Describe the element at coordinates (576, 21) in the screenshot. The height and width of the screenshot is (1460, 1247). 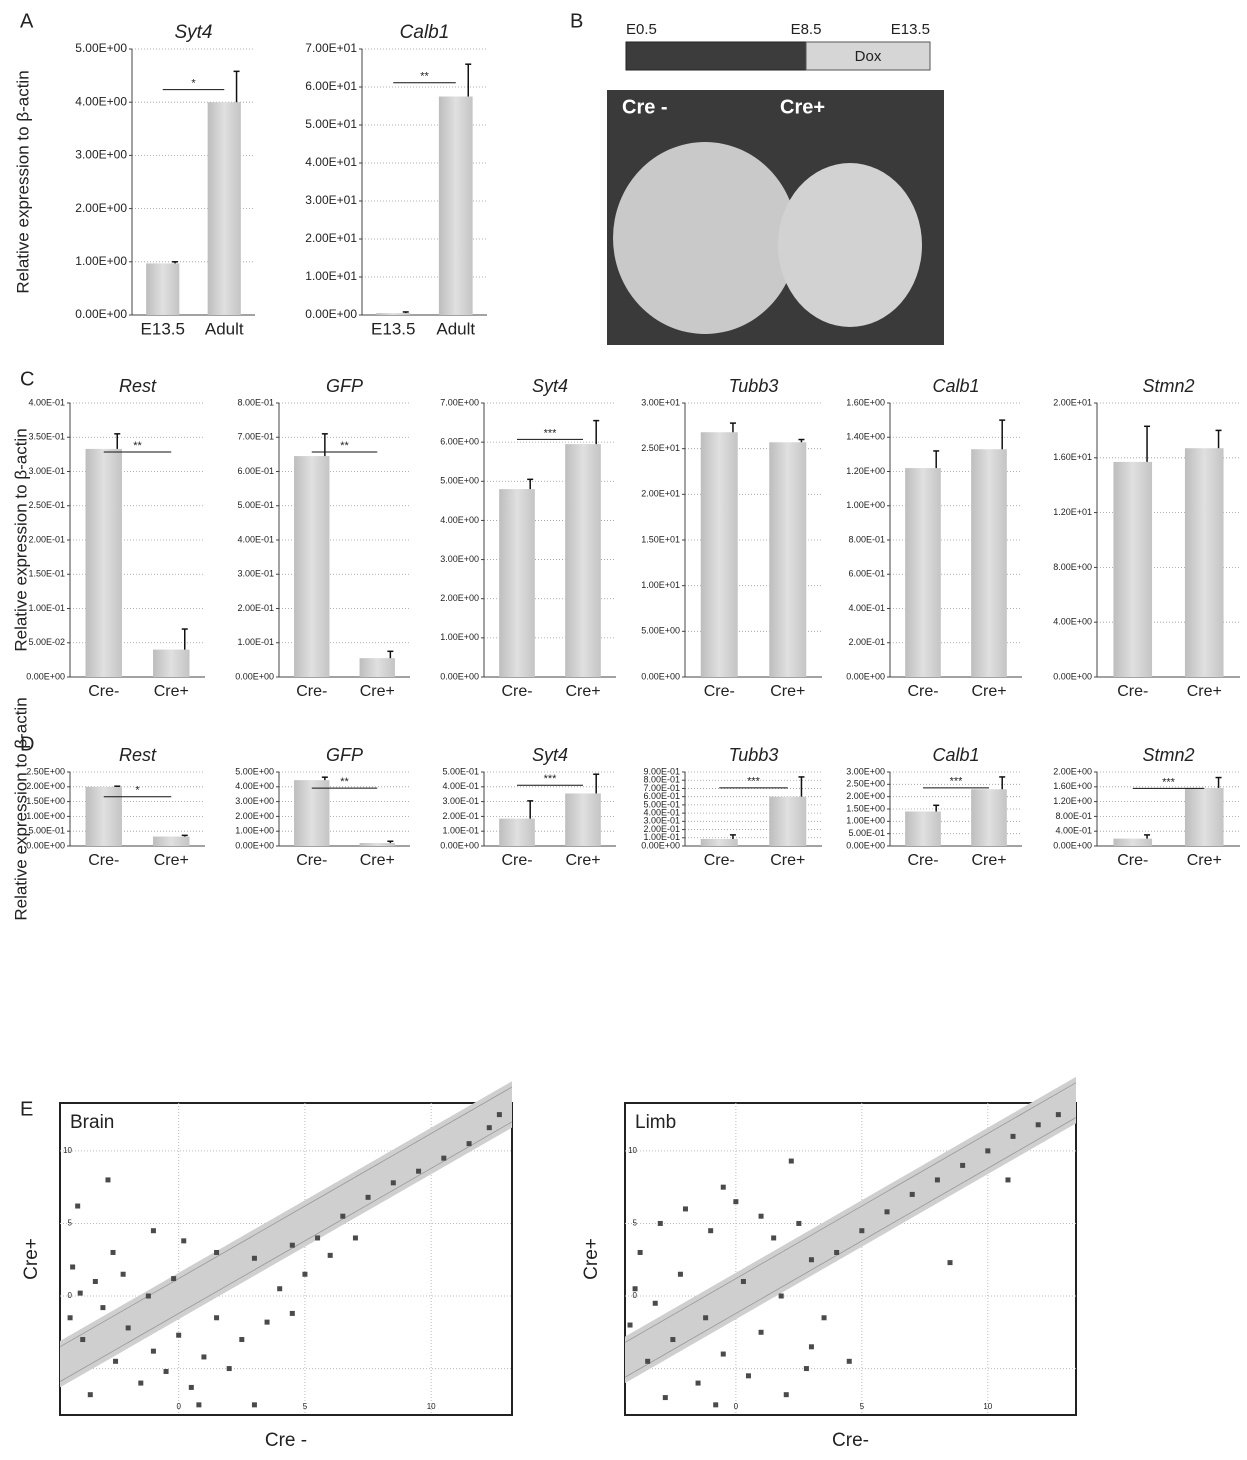
I see `panel-letter: B` at that location.